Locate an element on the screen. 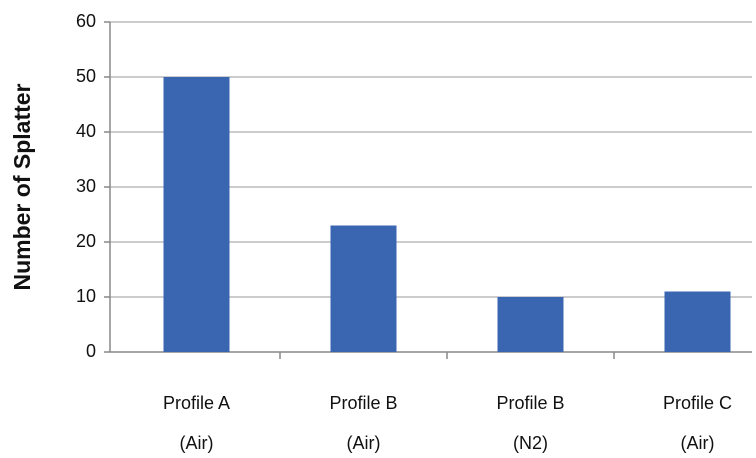 The width and height of the screenshot is (756, 458). x-tick-label: Profile A is located at coordinates (196, 403).